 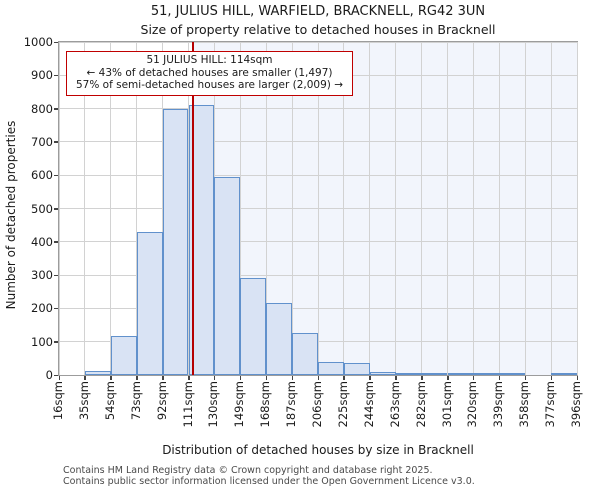 I want to click on y-tick-label: 300, so click(x=42, y=275).